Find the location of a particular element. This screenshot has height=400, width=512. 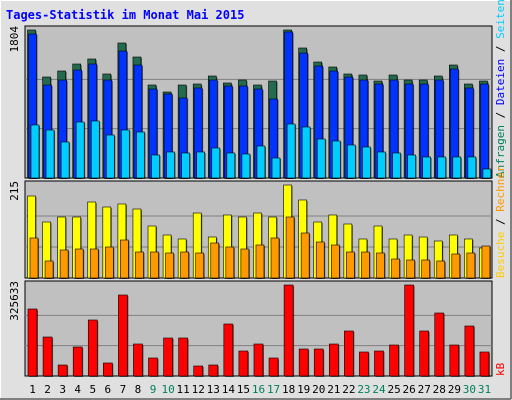

legend-top-part: Dateien is located at coordinates (500, 82).